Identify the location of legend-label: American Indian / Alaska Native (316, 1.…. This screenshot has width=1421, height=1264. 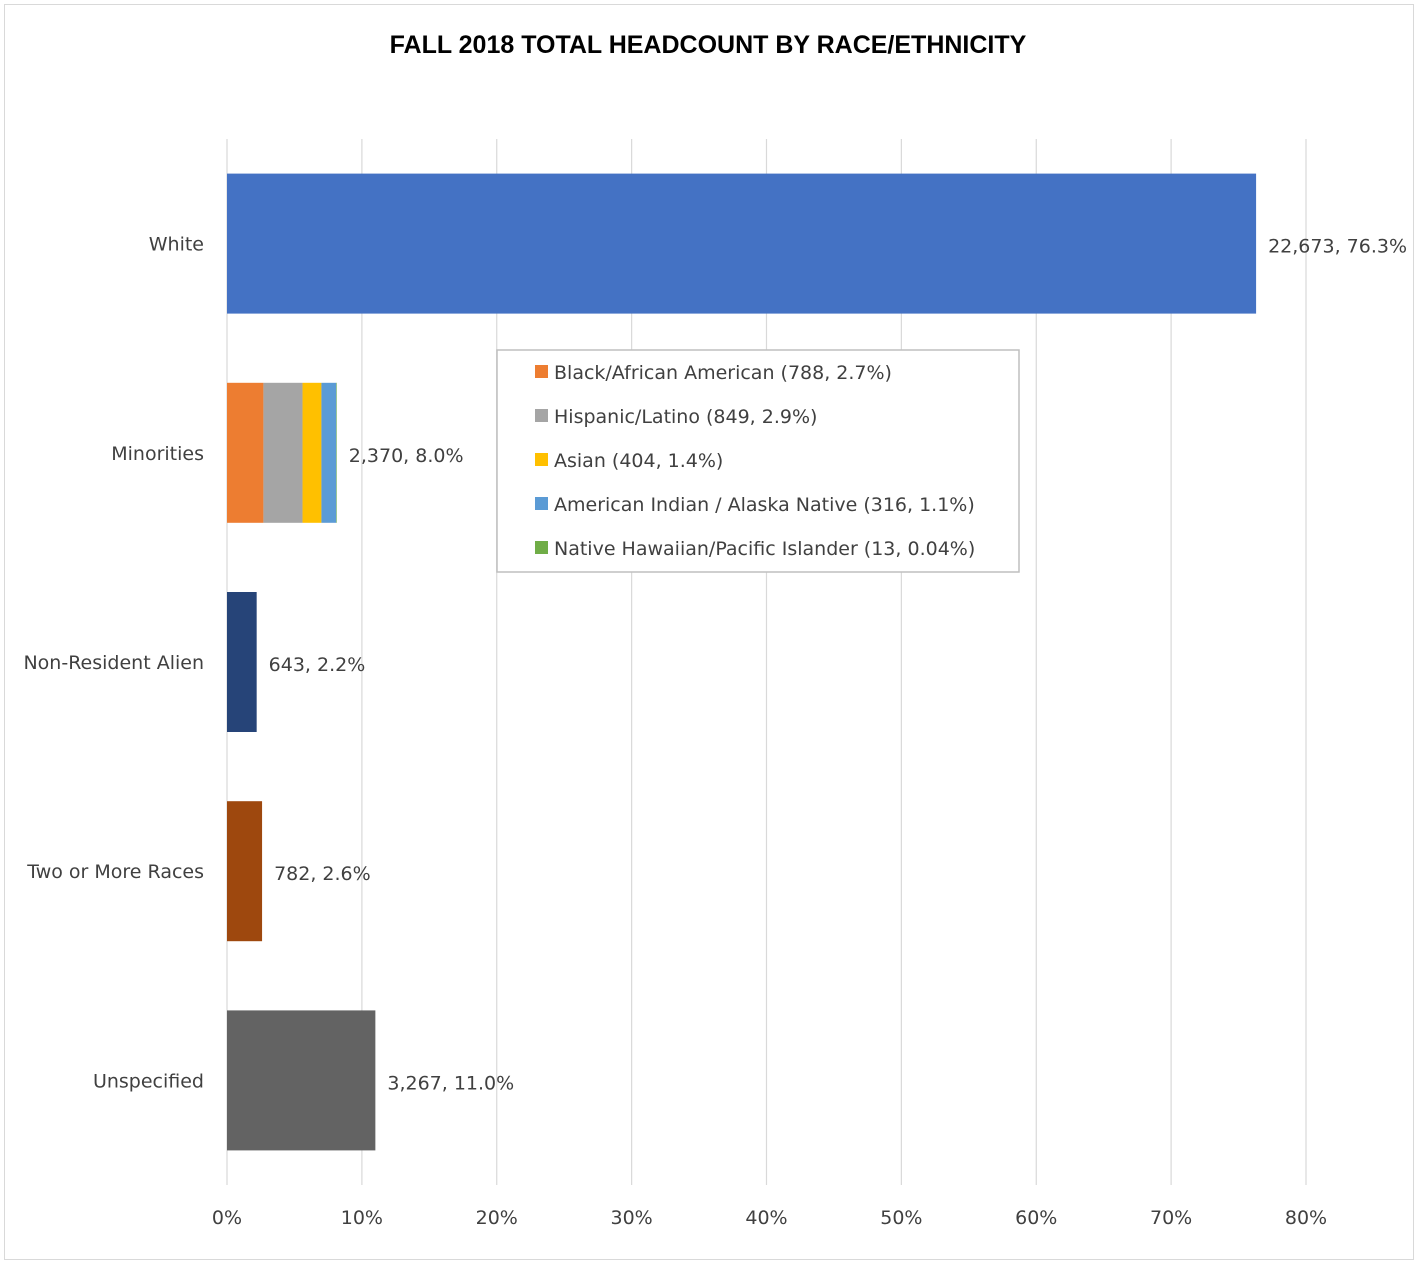
(764, 505).